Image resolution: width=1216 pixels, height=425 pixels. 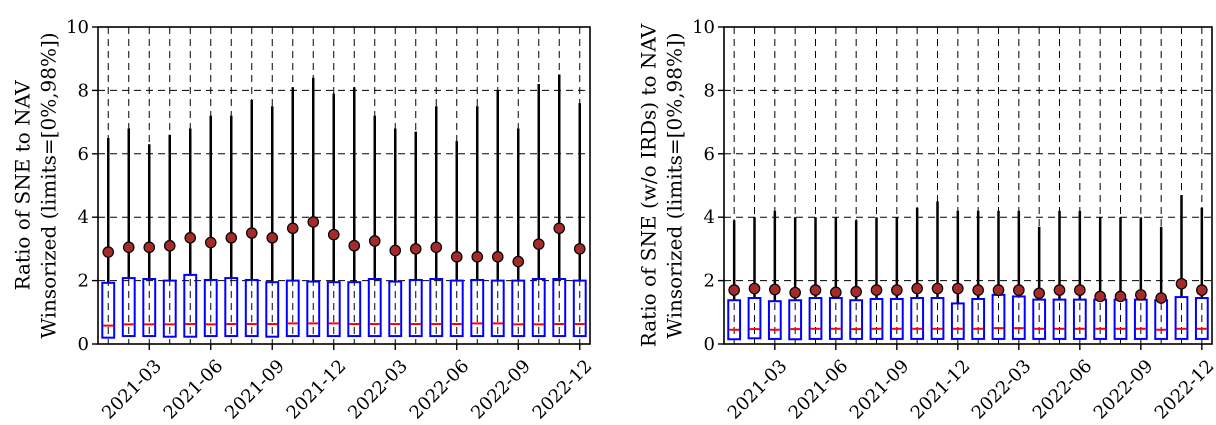 What do you see at coordinates (649, 185) in the screenshot?
I see `y-axis-label-line1: Ratio of SNE (w/o IRDs) to NAV` at bounding box center [649, 185].